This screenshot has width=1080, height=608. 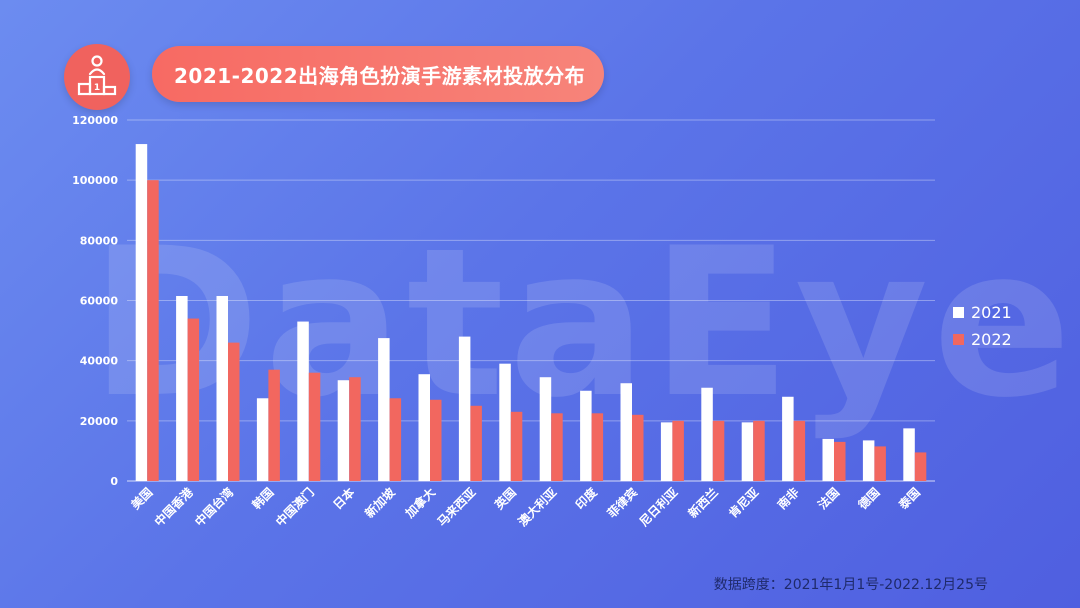 I want to click on y-tick-label: 60000, so click(x=99, y=301).